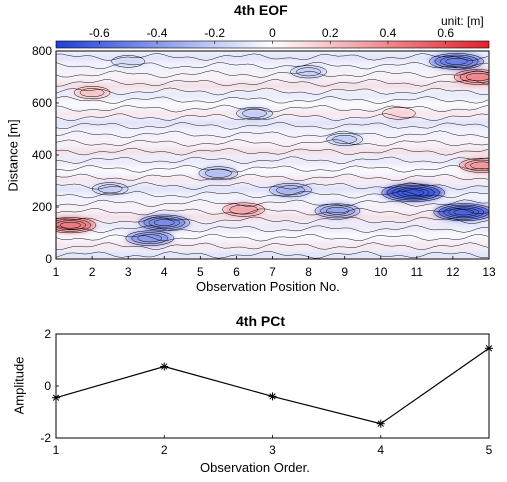 The width and height of the screenshot is (507, 482). Describe the element at coordinates (489, 450) in the screenshot. I see `pct-x-tick-label: 5` at that location.